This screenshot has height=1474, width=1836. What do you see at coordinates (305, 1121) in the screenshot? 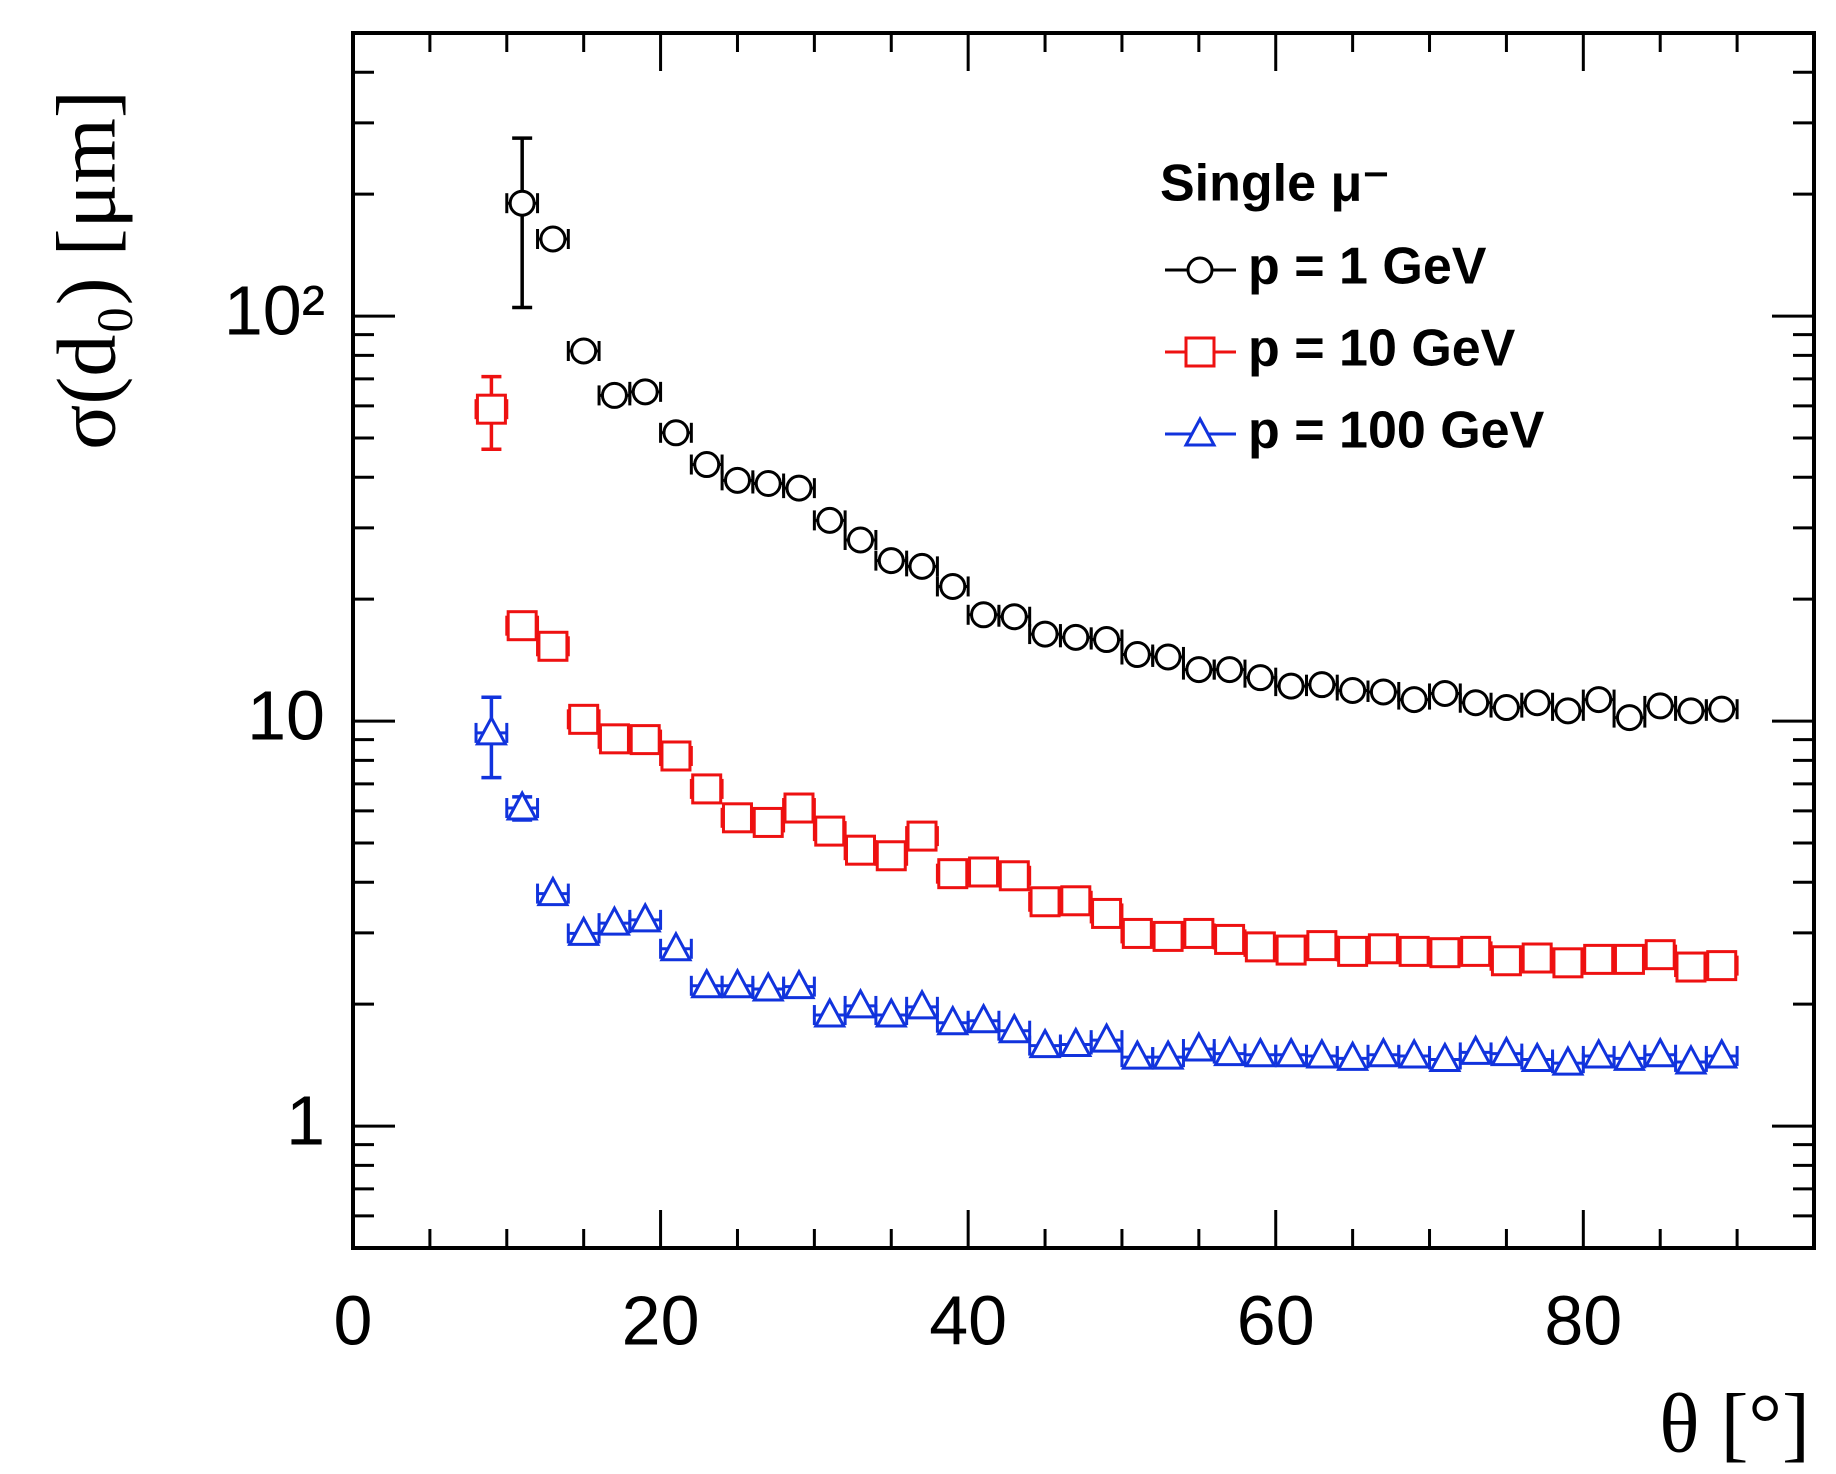
I see `y-tick-label: 1` at bounding box center [305, 1121].